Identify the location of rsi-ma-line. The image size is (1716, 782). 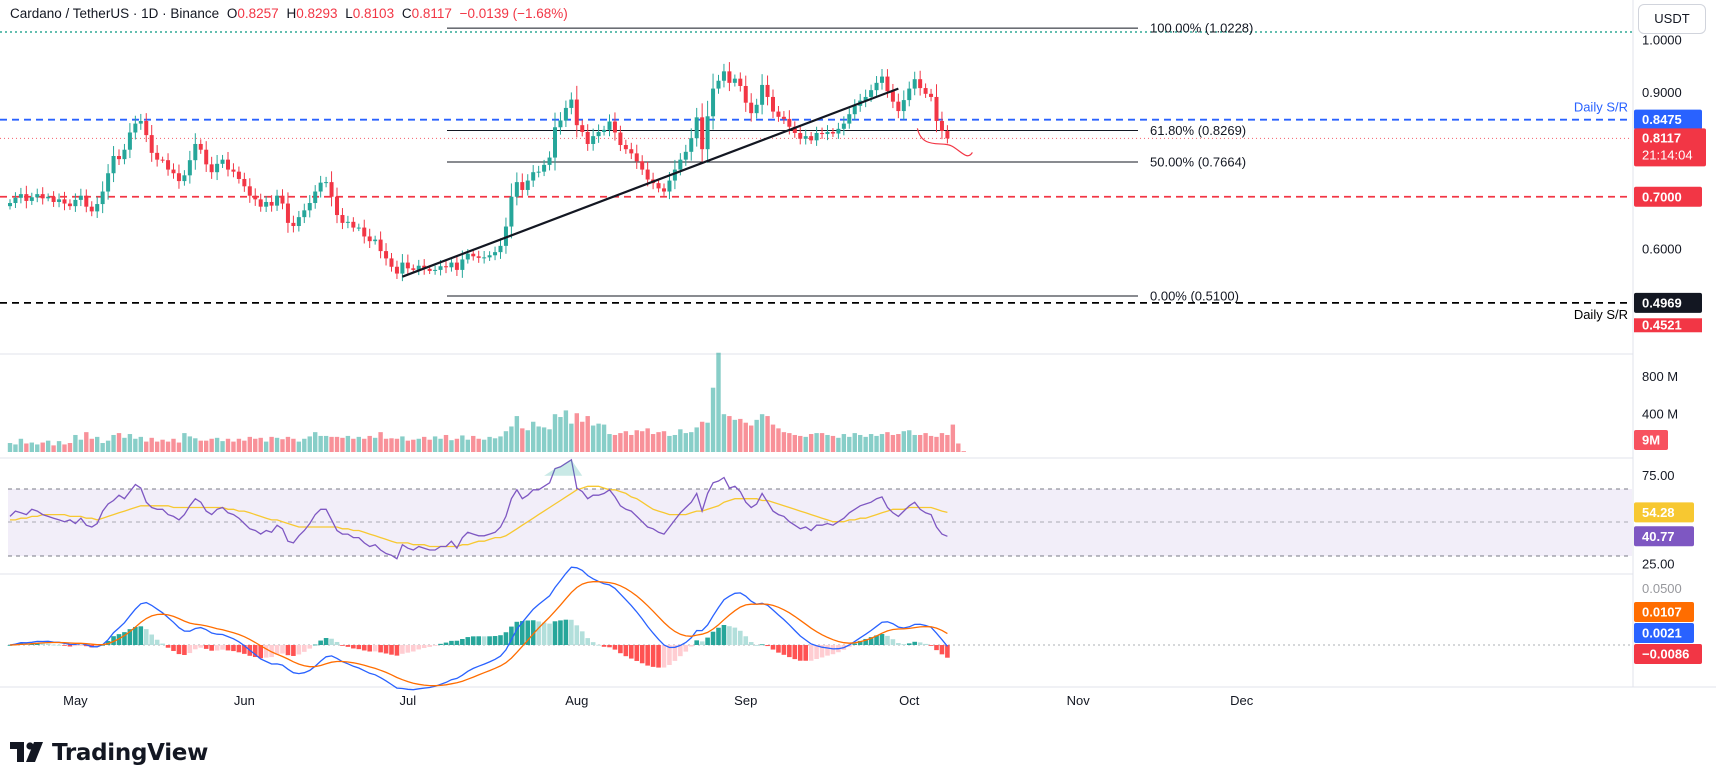
(479, 516).